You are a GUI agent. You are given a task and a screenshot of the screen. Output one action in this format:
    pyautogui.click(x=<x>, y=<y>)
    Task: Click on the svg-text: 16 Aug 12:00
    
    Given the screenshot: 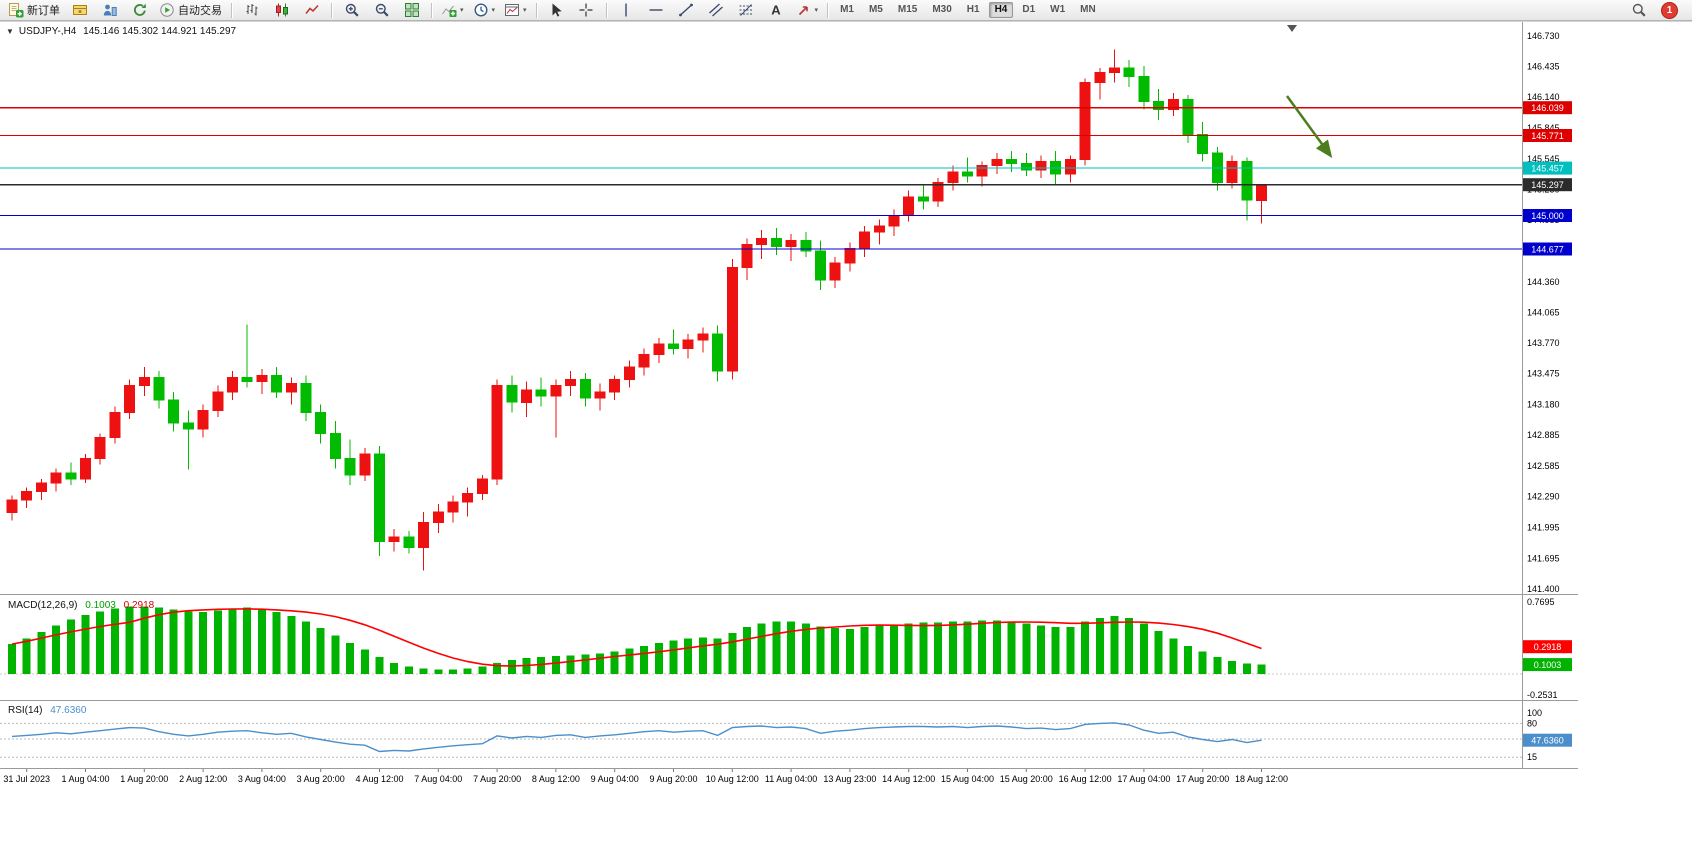 What is the action you would take?
    pyautogui.click(x=1085, y=779)
    